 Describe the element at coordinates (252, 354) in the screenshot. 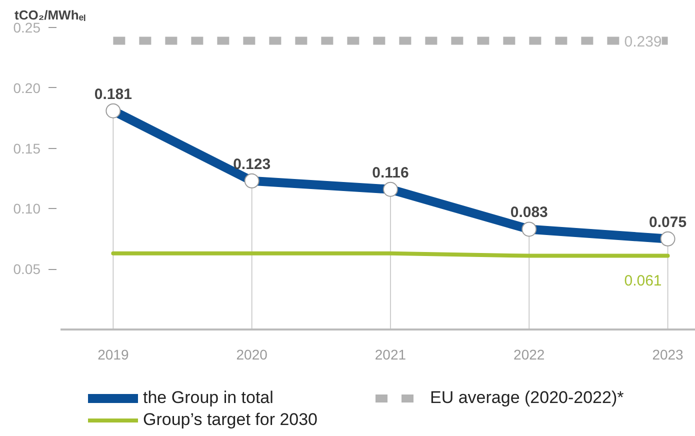

I see `x-tick-label: 2020` at that location.